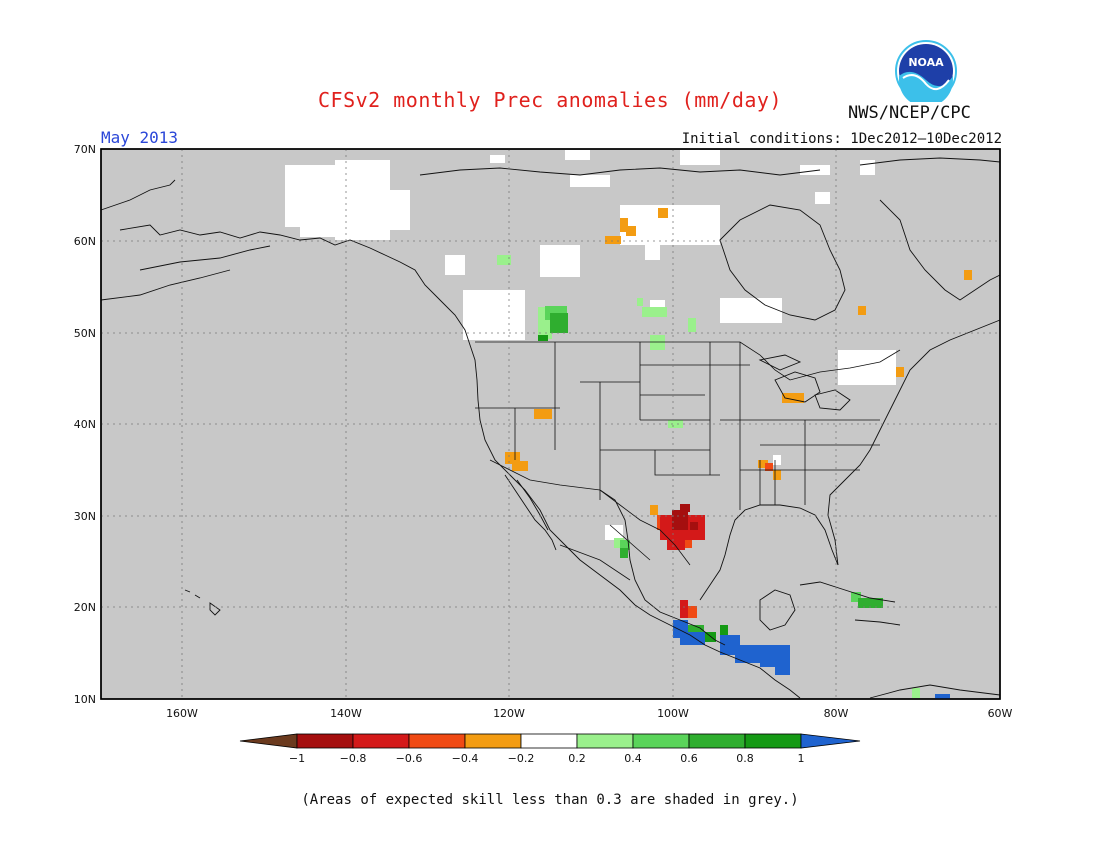 This screenshot has height=850, width=1100. I want to click on lat-label: 70N, so click(84, 149).